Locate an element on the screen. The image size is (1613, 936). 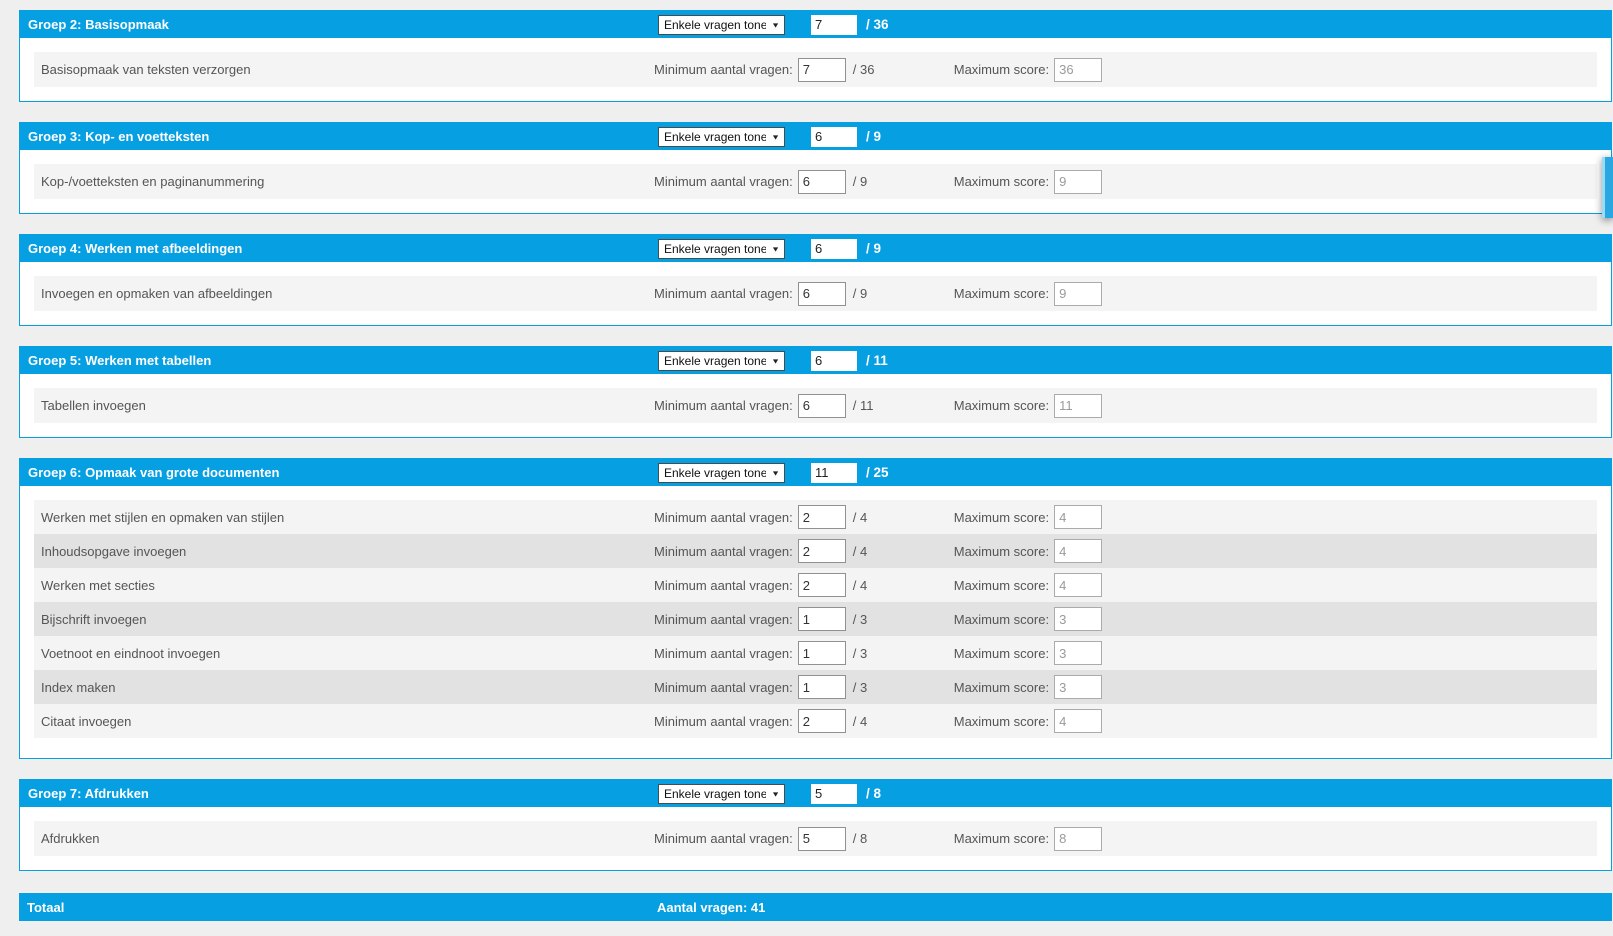
questions-total-text: / 36 is located at coordinates (863, 69).